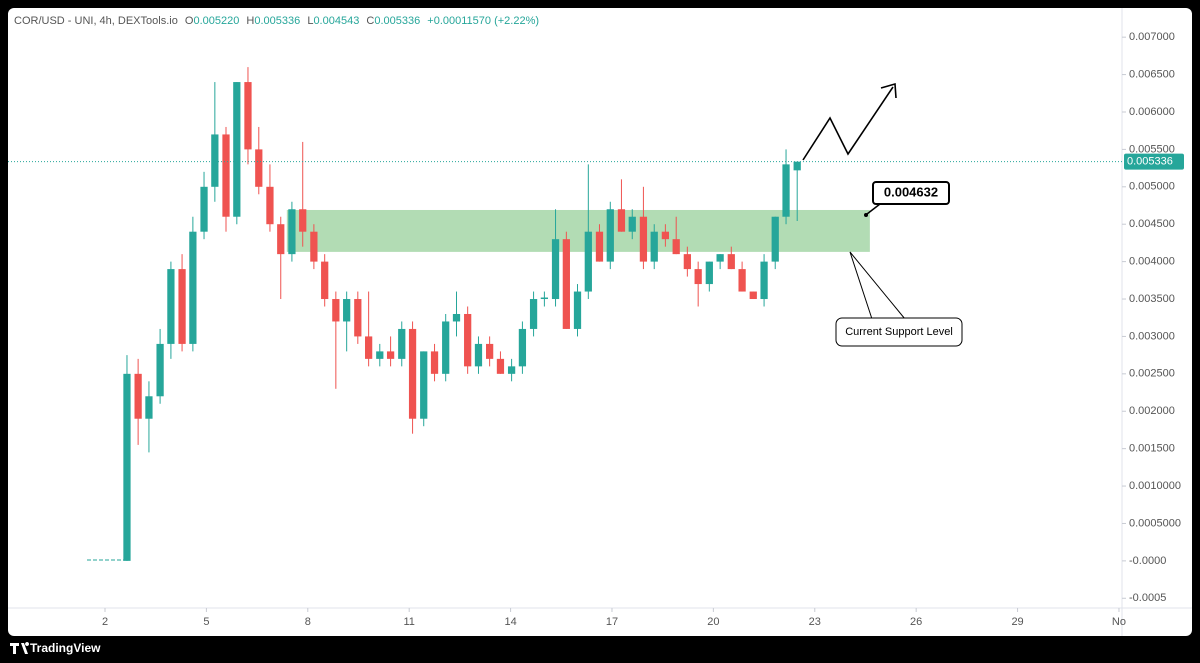  I want to click on ohlc-key: O, so click(189, 21).